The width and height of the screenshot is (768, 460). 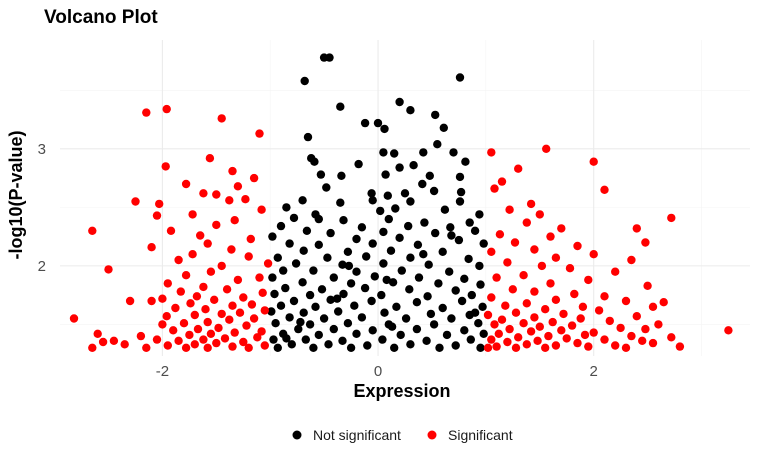 I want to click on x-tick-label: 0, so click(x=378, y=371).